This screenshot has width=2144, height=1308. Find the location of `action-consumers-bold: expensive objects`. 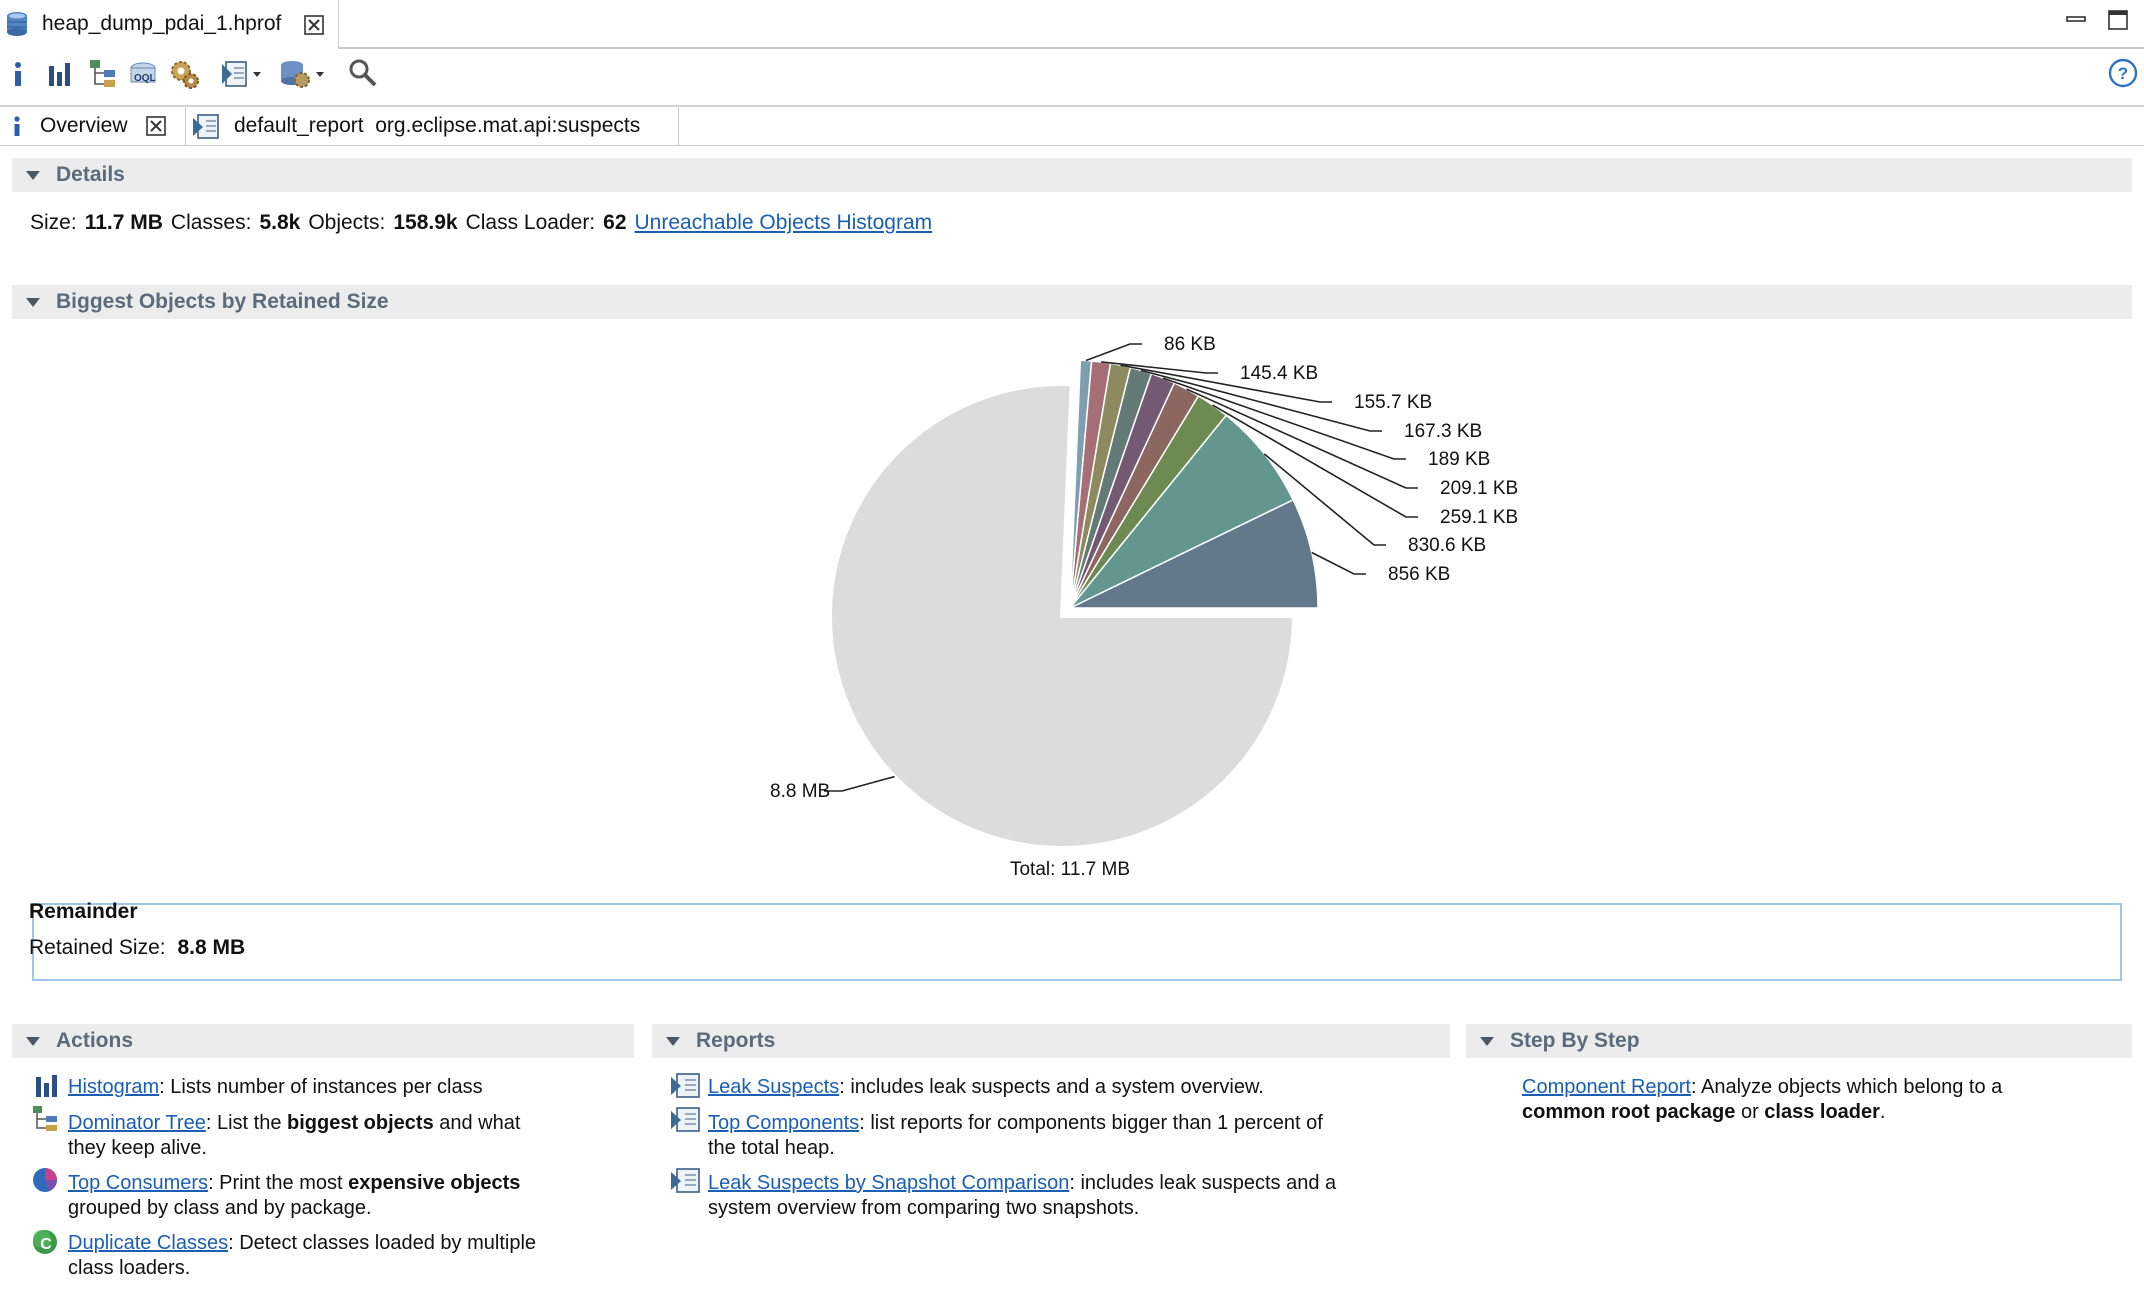

action-consumers-bold: expensive objects is located at coordinates (434, 1183).